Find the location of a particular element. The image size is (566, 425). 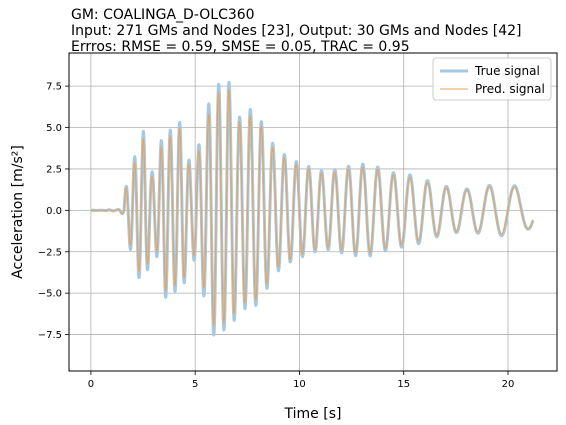

x-tick-label: 10 is located at coordinates (299, 384).